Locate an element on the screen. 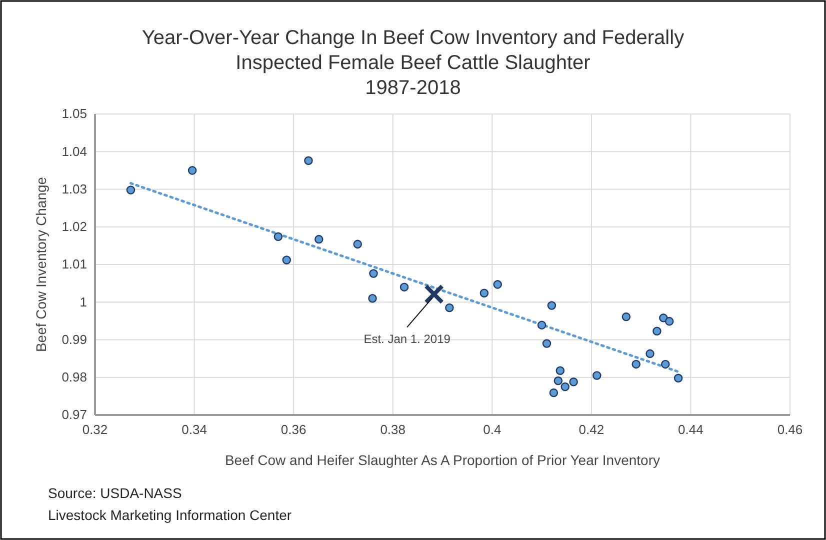  chart-title: Year-Over-Year Change In Beef Cow Inventory and Federally Inspected Female Beef Cattle Slaughter 1987-2018 is located at coordinates (413, 63).